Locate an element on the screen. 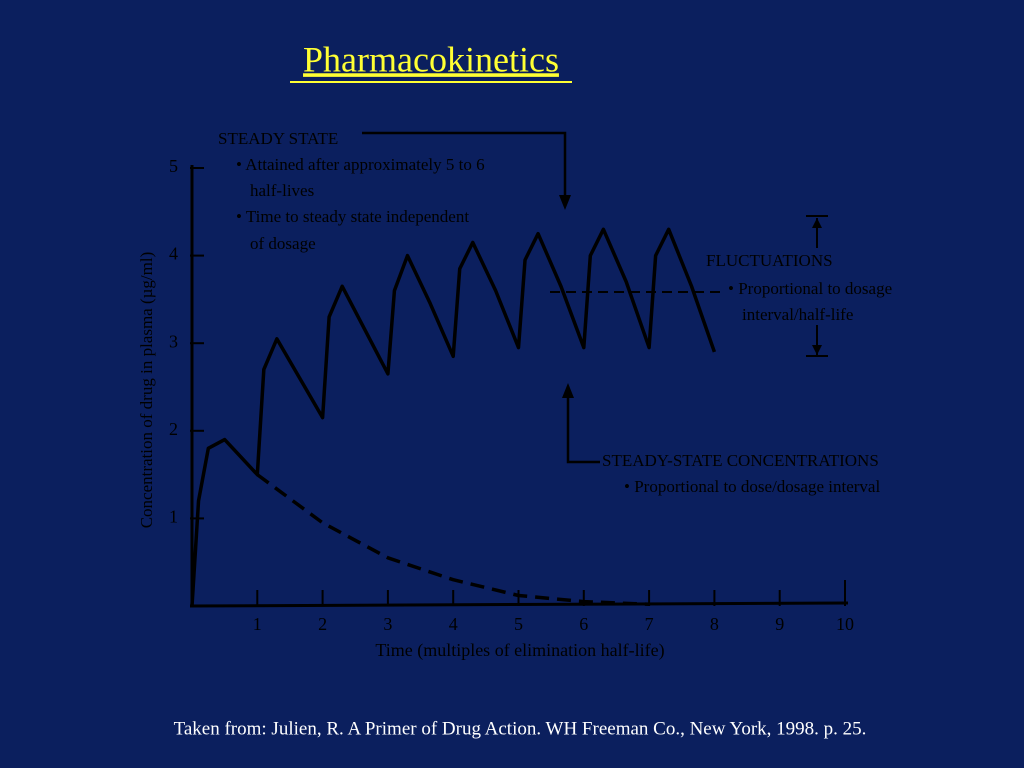  x-tick-label: 1 is located at coordinates (257, 624).